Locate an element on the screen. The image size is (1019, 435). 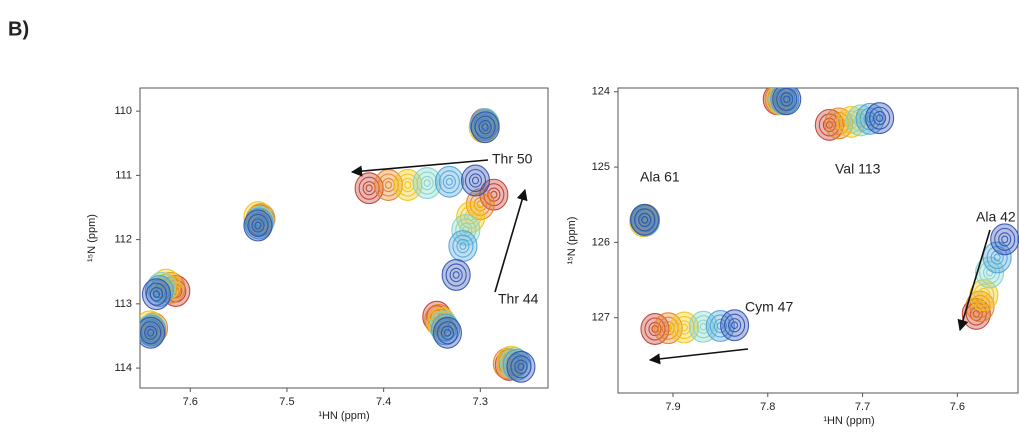
y-tick-label: 114 is located at coordinates (123, 368).